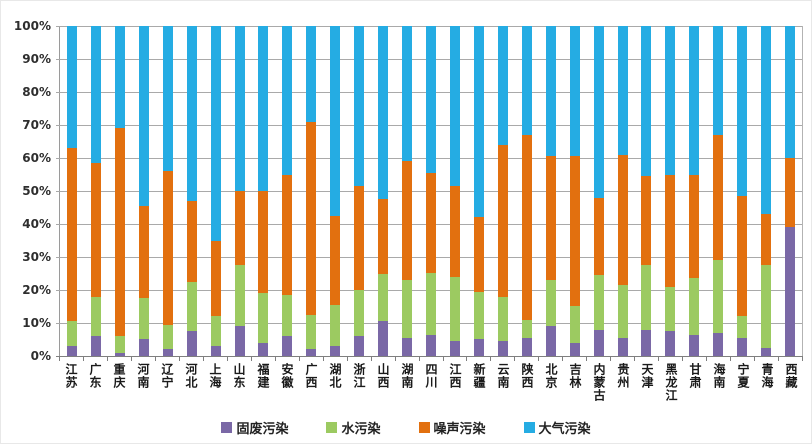 The width and height of the screenshot is (812, 444). Describe the element at coordinates (479, 376) in the screenshot. I see `x-label-新疆: 新疆` at that location.